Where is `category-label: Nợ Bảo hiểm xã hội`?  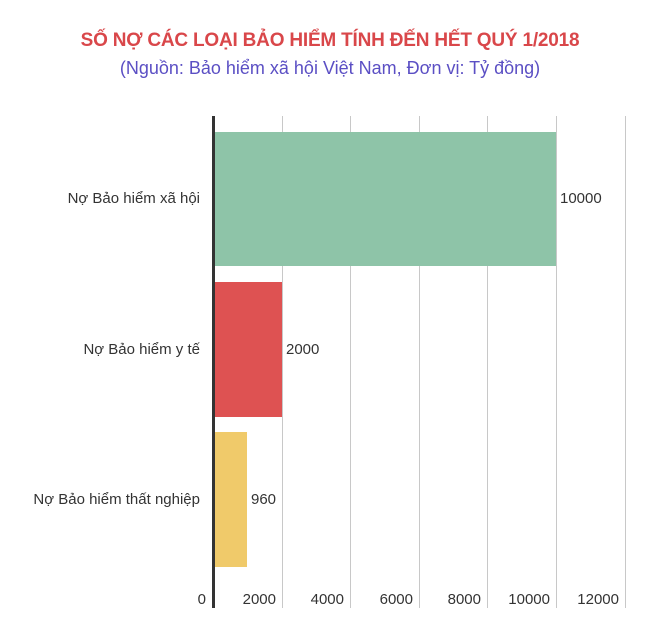 category-label: Nợ Bảo hiểm xã hội is located at coordinates (133, 198).